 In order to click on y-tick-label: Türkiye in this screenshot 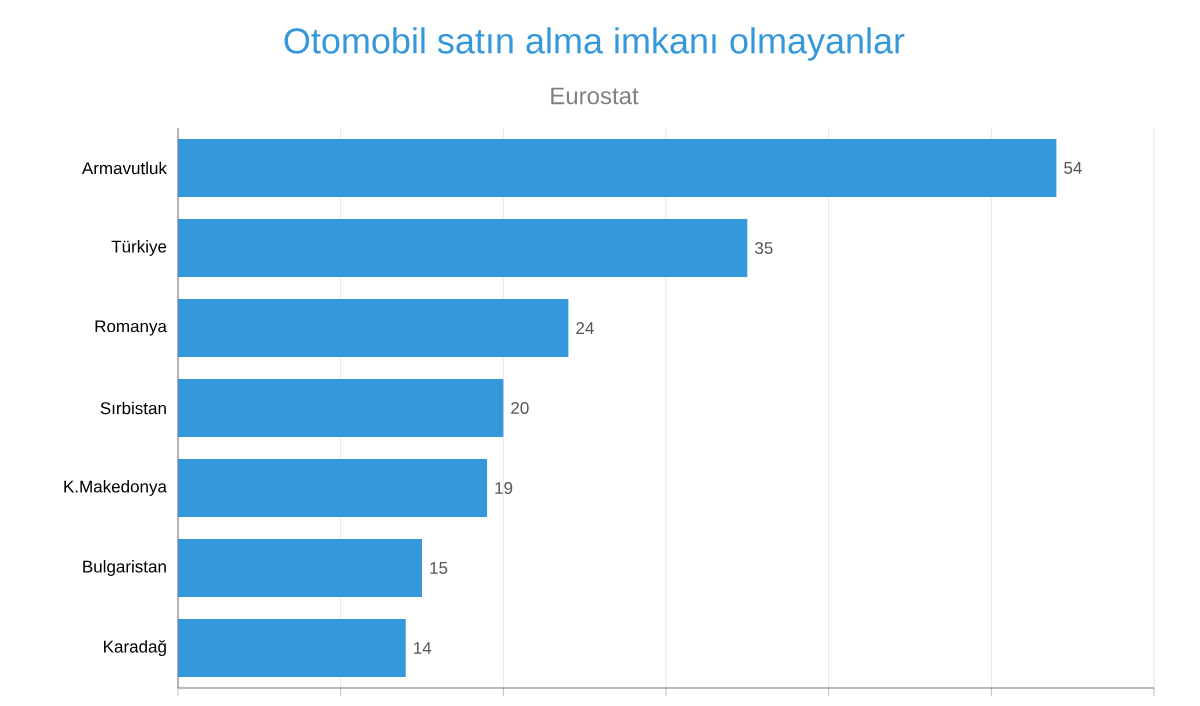, I will do `click(139, 248)`.